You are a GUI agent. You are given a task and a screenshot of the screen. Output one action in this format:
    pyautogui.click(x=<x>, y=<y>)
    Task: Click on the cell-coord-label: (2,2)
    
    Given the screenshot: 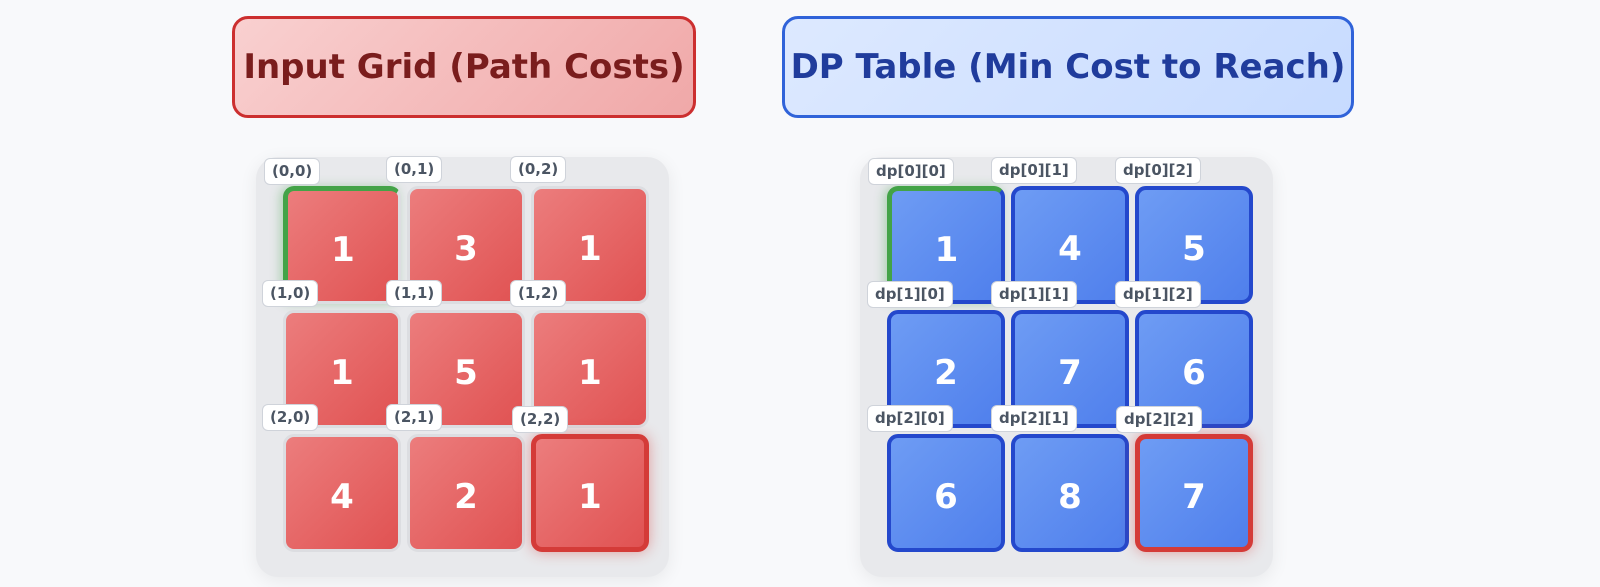 What is the action you would take?
    pyautogui.click(x=540, y=420)
    